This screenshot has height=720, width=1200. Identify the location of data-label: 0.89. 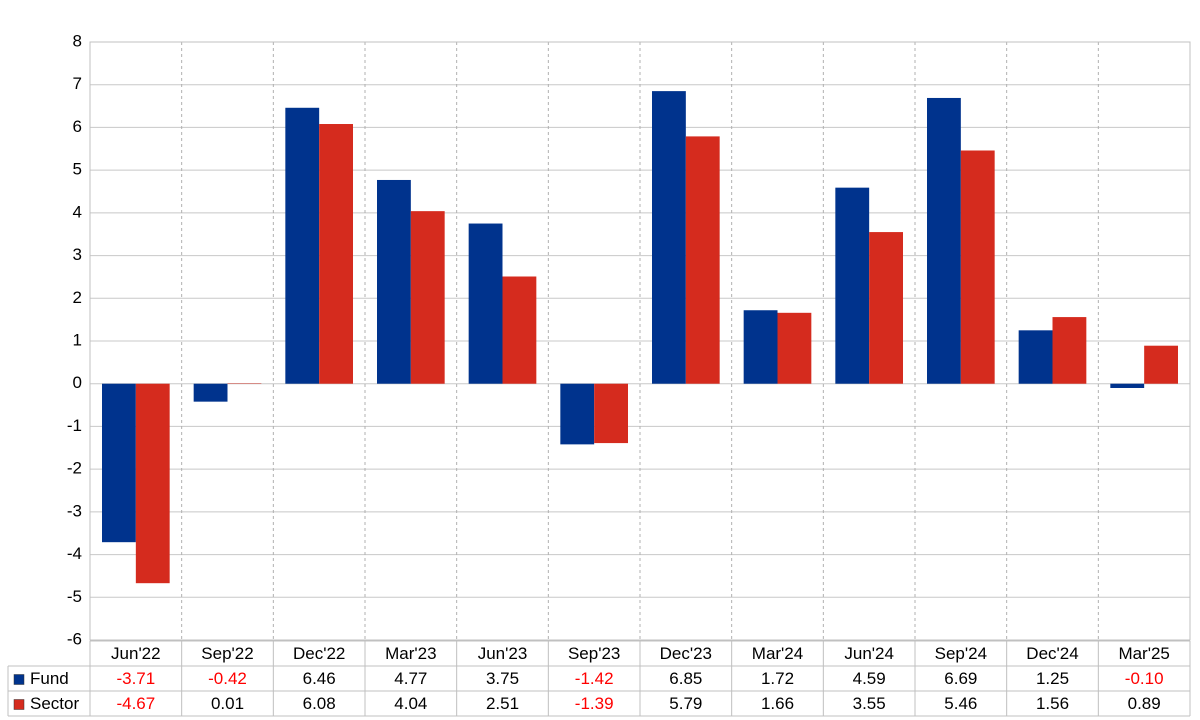
(1144, 703).